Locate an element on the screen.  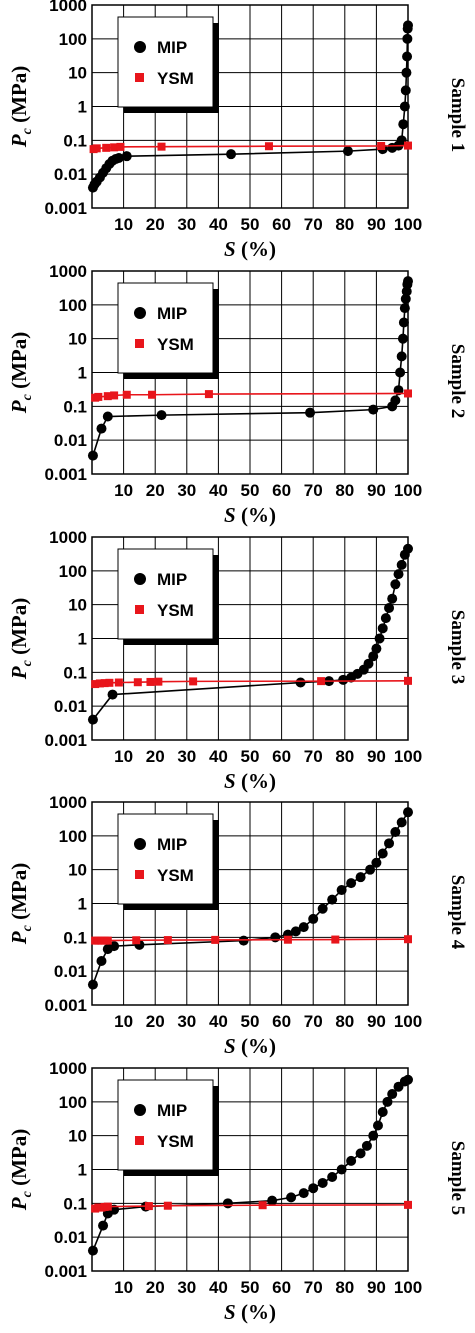
x-tick-label: 60 is located at coordinates (281, 490).